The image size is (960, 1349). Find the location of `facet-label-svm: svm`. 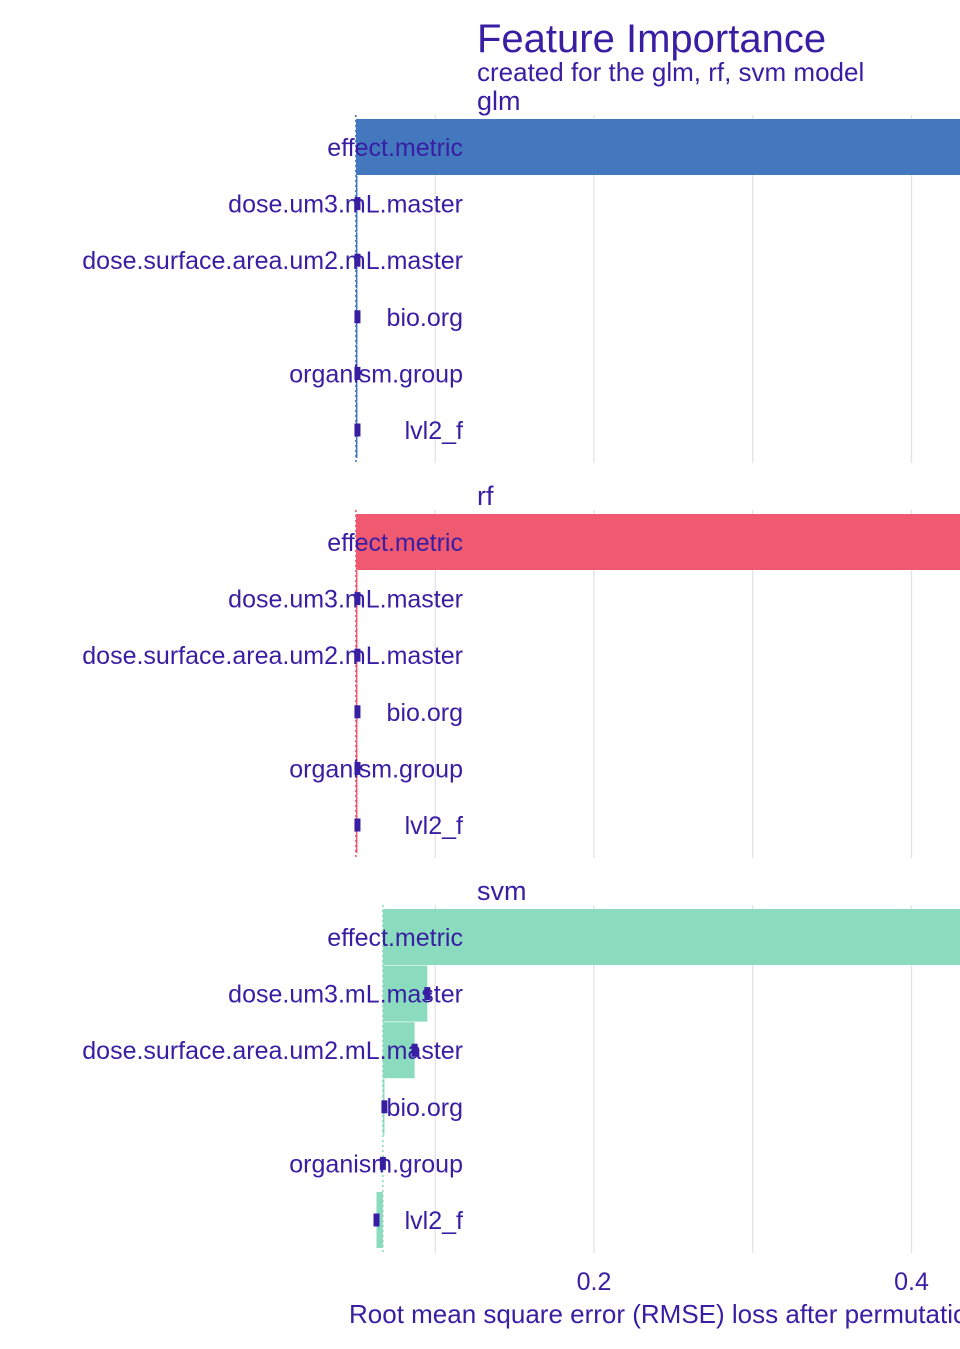

facet-label-svm: svm is located at coordinates (502, 891).